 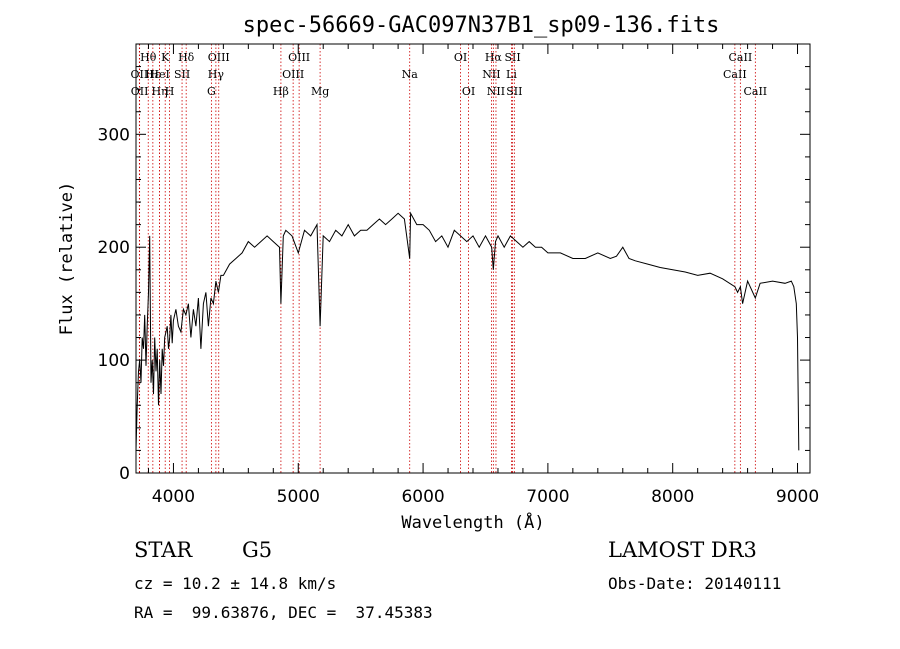 What do you see at coordinates (235, 583) in the screenshot?
I see `redshift-text: cz = 10.2 ± 14.8 km/s` at bounding box center [235, 583].